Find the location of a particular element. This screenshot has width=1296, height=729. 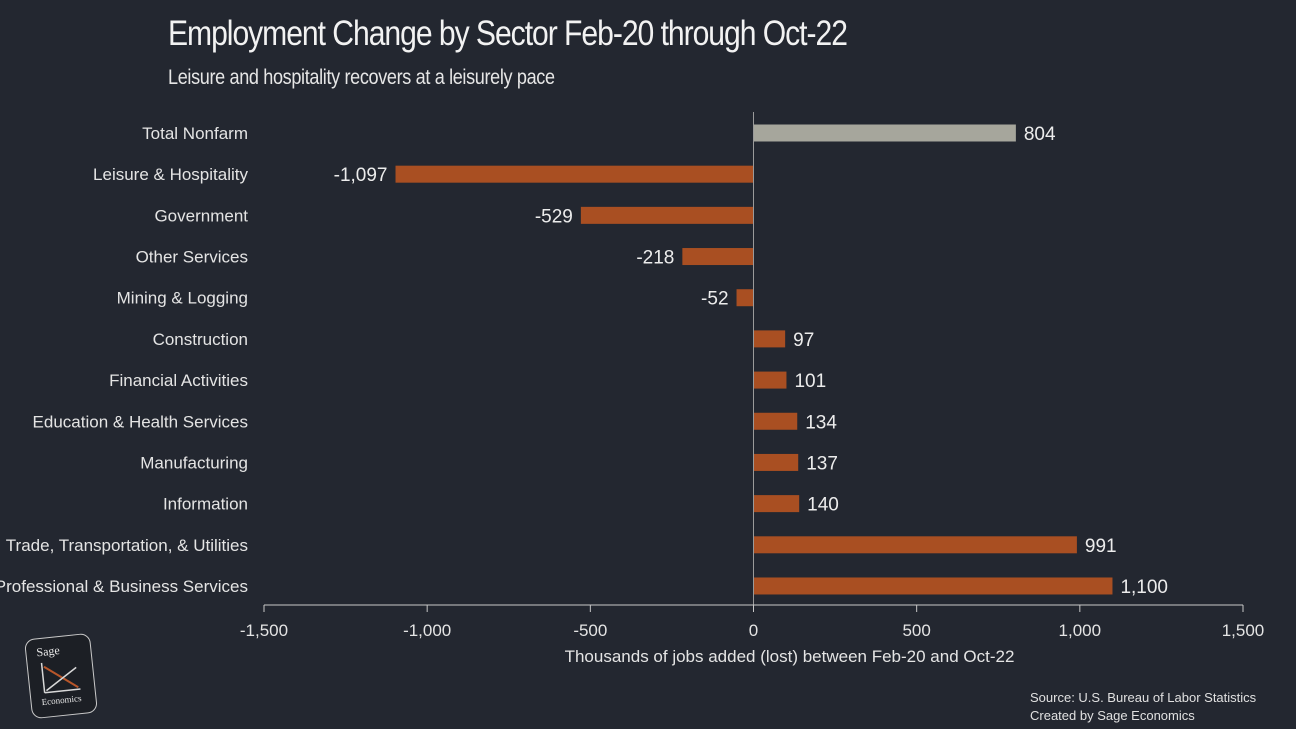

source-line: Source: U.S. Bureau of Labor Statistics is located at coordinates (1143, 697).